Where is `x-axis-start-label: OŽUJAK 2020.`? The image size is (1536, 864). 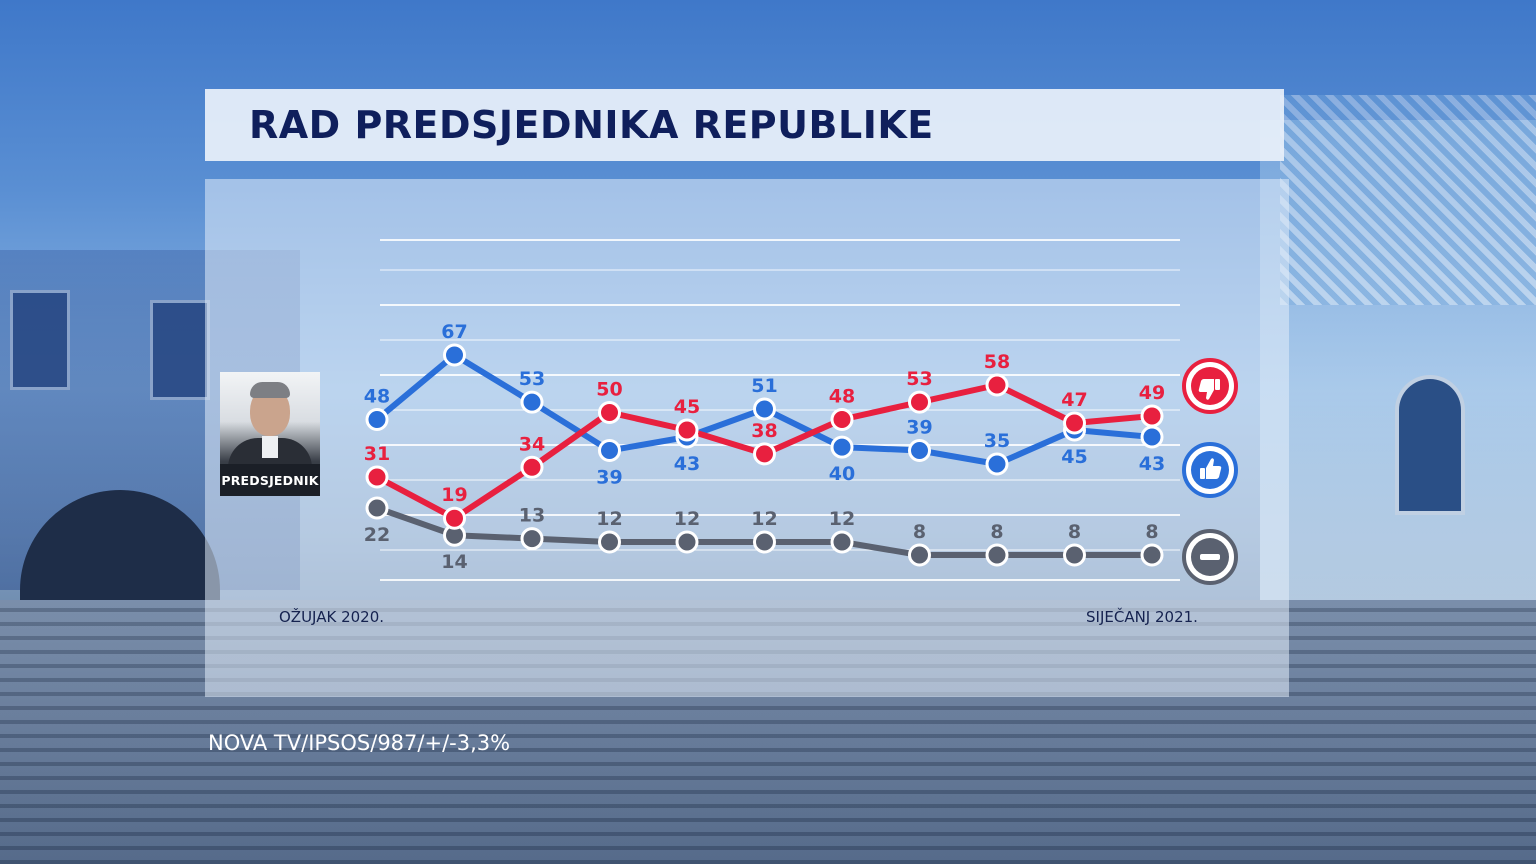 x-axis-start-label: OŽUJAK 2020. is located at coordinates (332, 617).